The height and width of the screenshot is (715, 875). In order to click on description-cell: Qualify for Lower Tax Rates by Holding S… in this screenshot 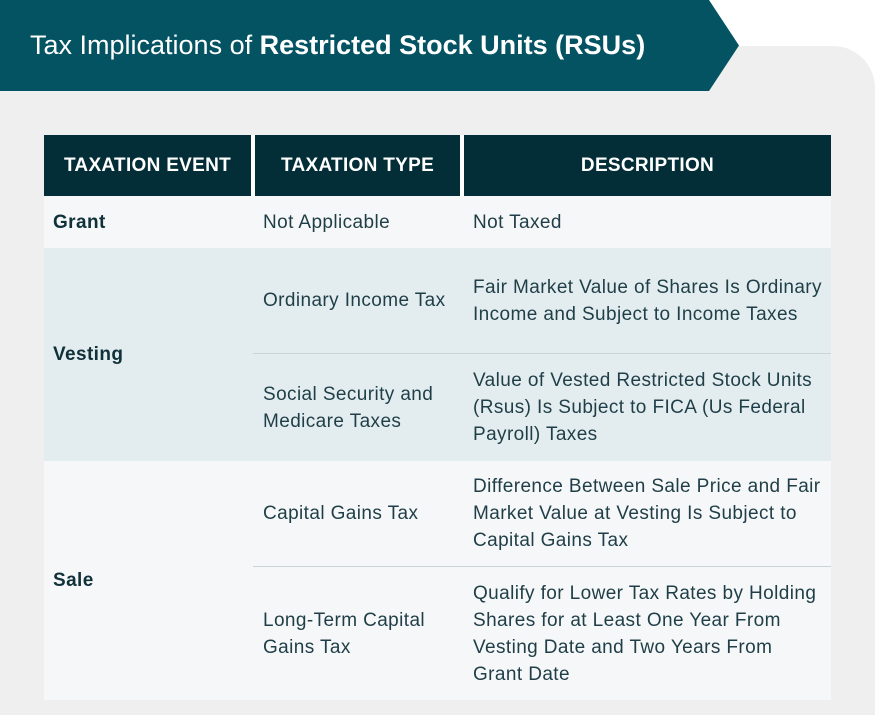, I will do `click(646, 633)`.